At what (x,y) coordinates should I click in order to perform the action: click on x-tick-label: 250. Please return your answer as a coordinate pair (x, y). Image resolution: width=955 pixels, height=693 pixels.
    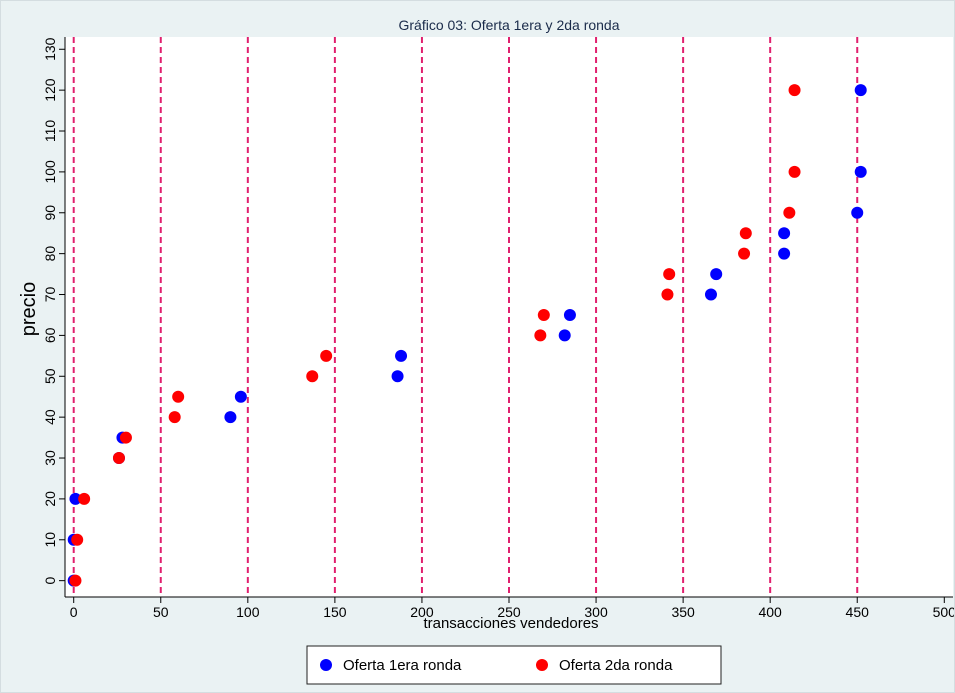
    Looking at the image, I should click on (509, 612).